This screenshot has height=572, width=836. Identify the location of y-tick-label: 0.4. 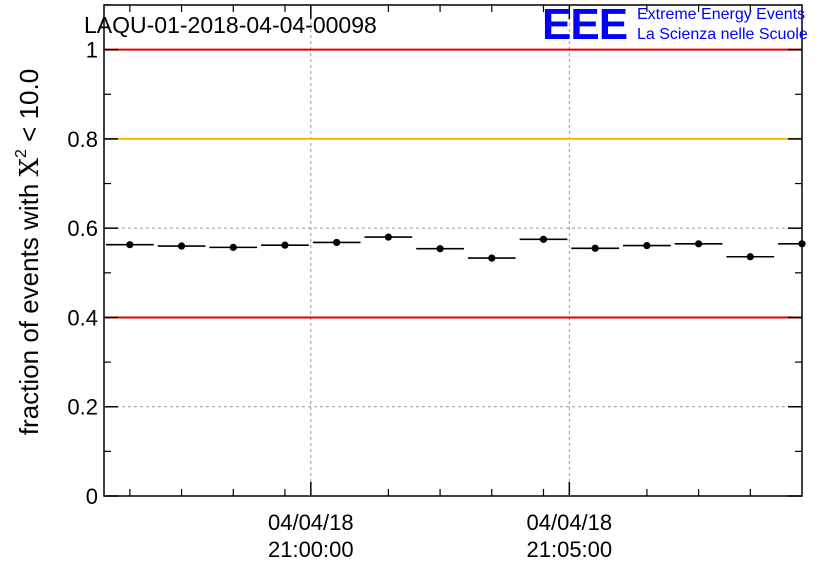
(82, 317).